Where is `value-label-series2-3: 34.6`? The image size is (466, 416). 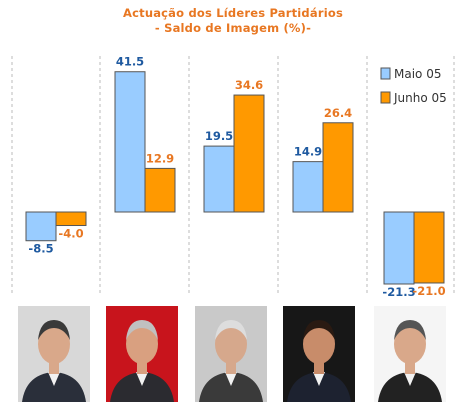 value-label-series2-3: 34.6 is located at coordinates (249, 85).